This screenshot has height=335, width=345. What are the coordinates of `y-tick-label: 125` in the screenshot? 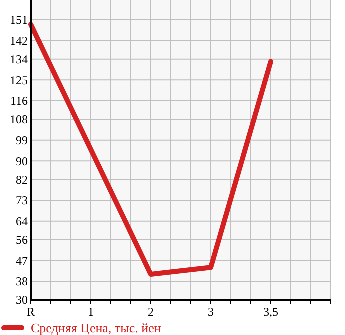 It's located at (19, 80).